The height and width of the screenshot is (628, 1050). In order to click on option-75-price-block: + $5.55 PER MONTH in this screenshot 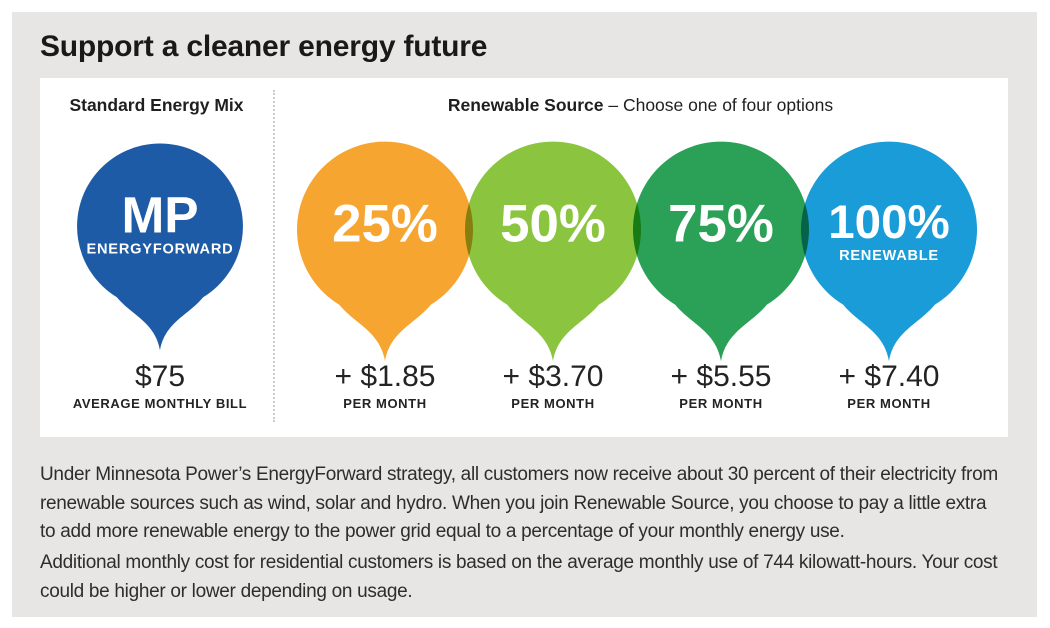, I will do `click(721, 386)`.